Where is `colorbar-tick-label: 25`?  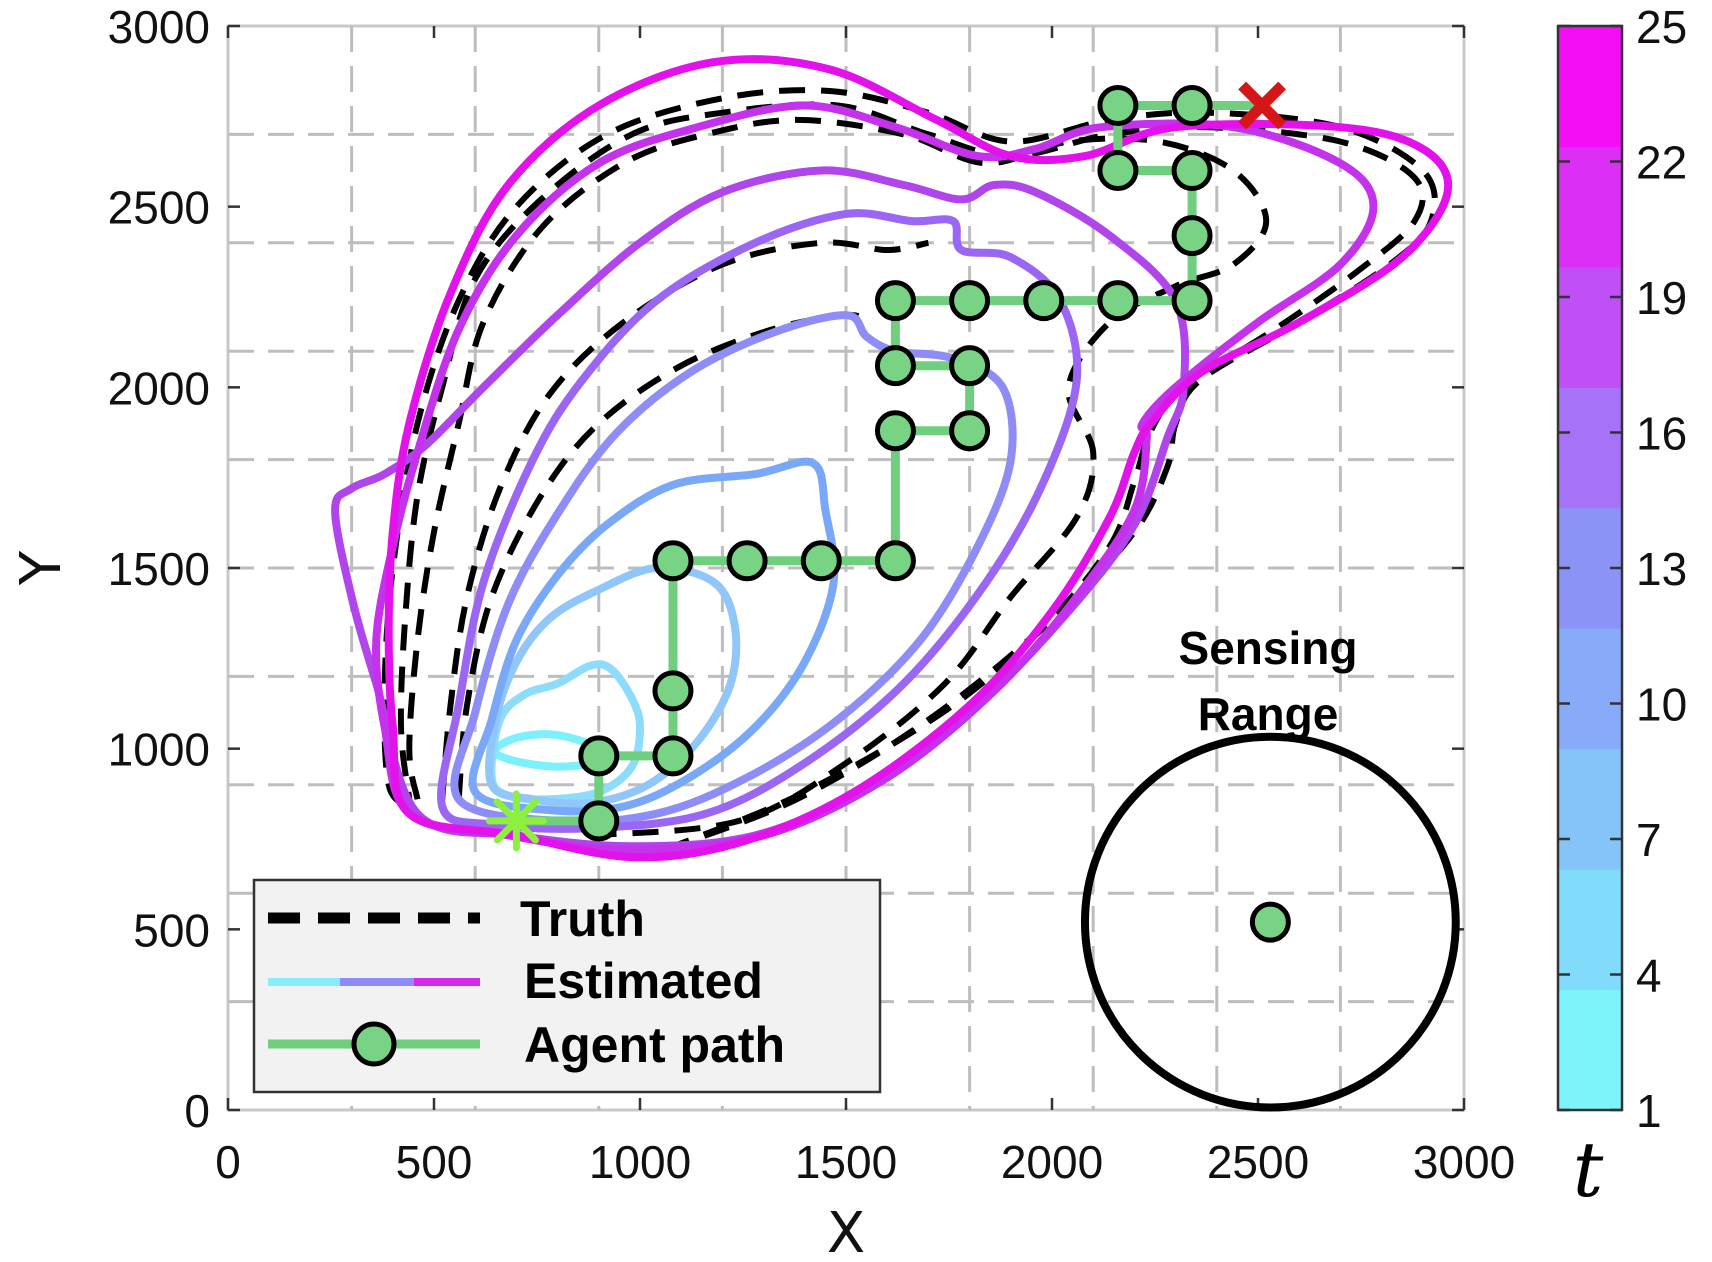 colorbar-tick-label: 25 is located at coordinates (1661, 27).